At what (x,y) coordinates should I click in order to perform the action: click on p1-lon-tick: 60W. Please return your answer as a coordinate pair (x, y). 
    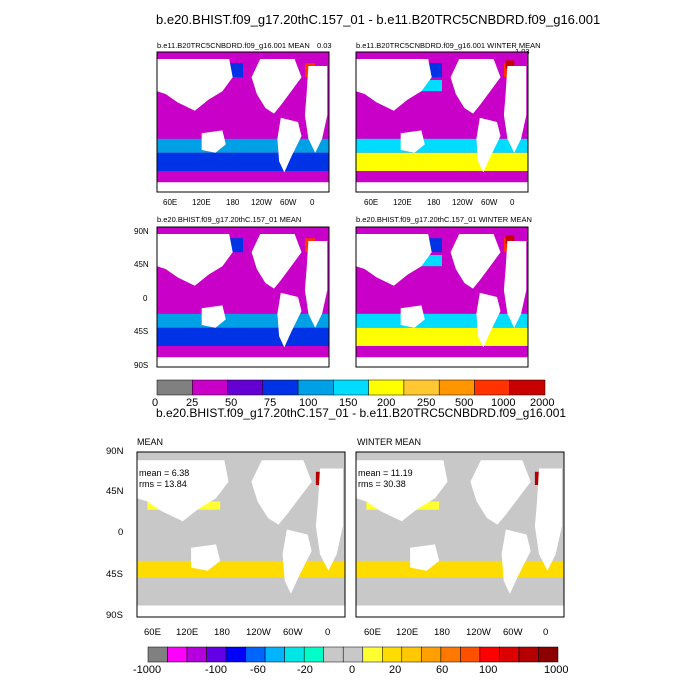
    Looking at the image, I should click on (288, 202).